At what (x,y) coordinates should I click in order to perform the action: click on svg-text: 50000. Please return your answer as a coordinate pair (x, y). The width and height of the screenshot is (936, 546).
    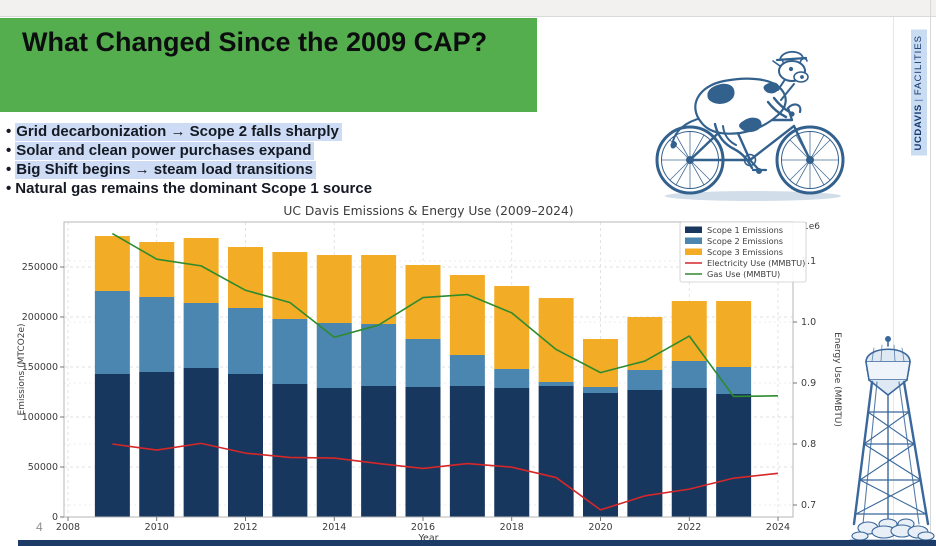
    Looking at the image, I should click on (43, 467).